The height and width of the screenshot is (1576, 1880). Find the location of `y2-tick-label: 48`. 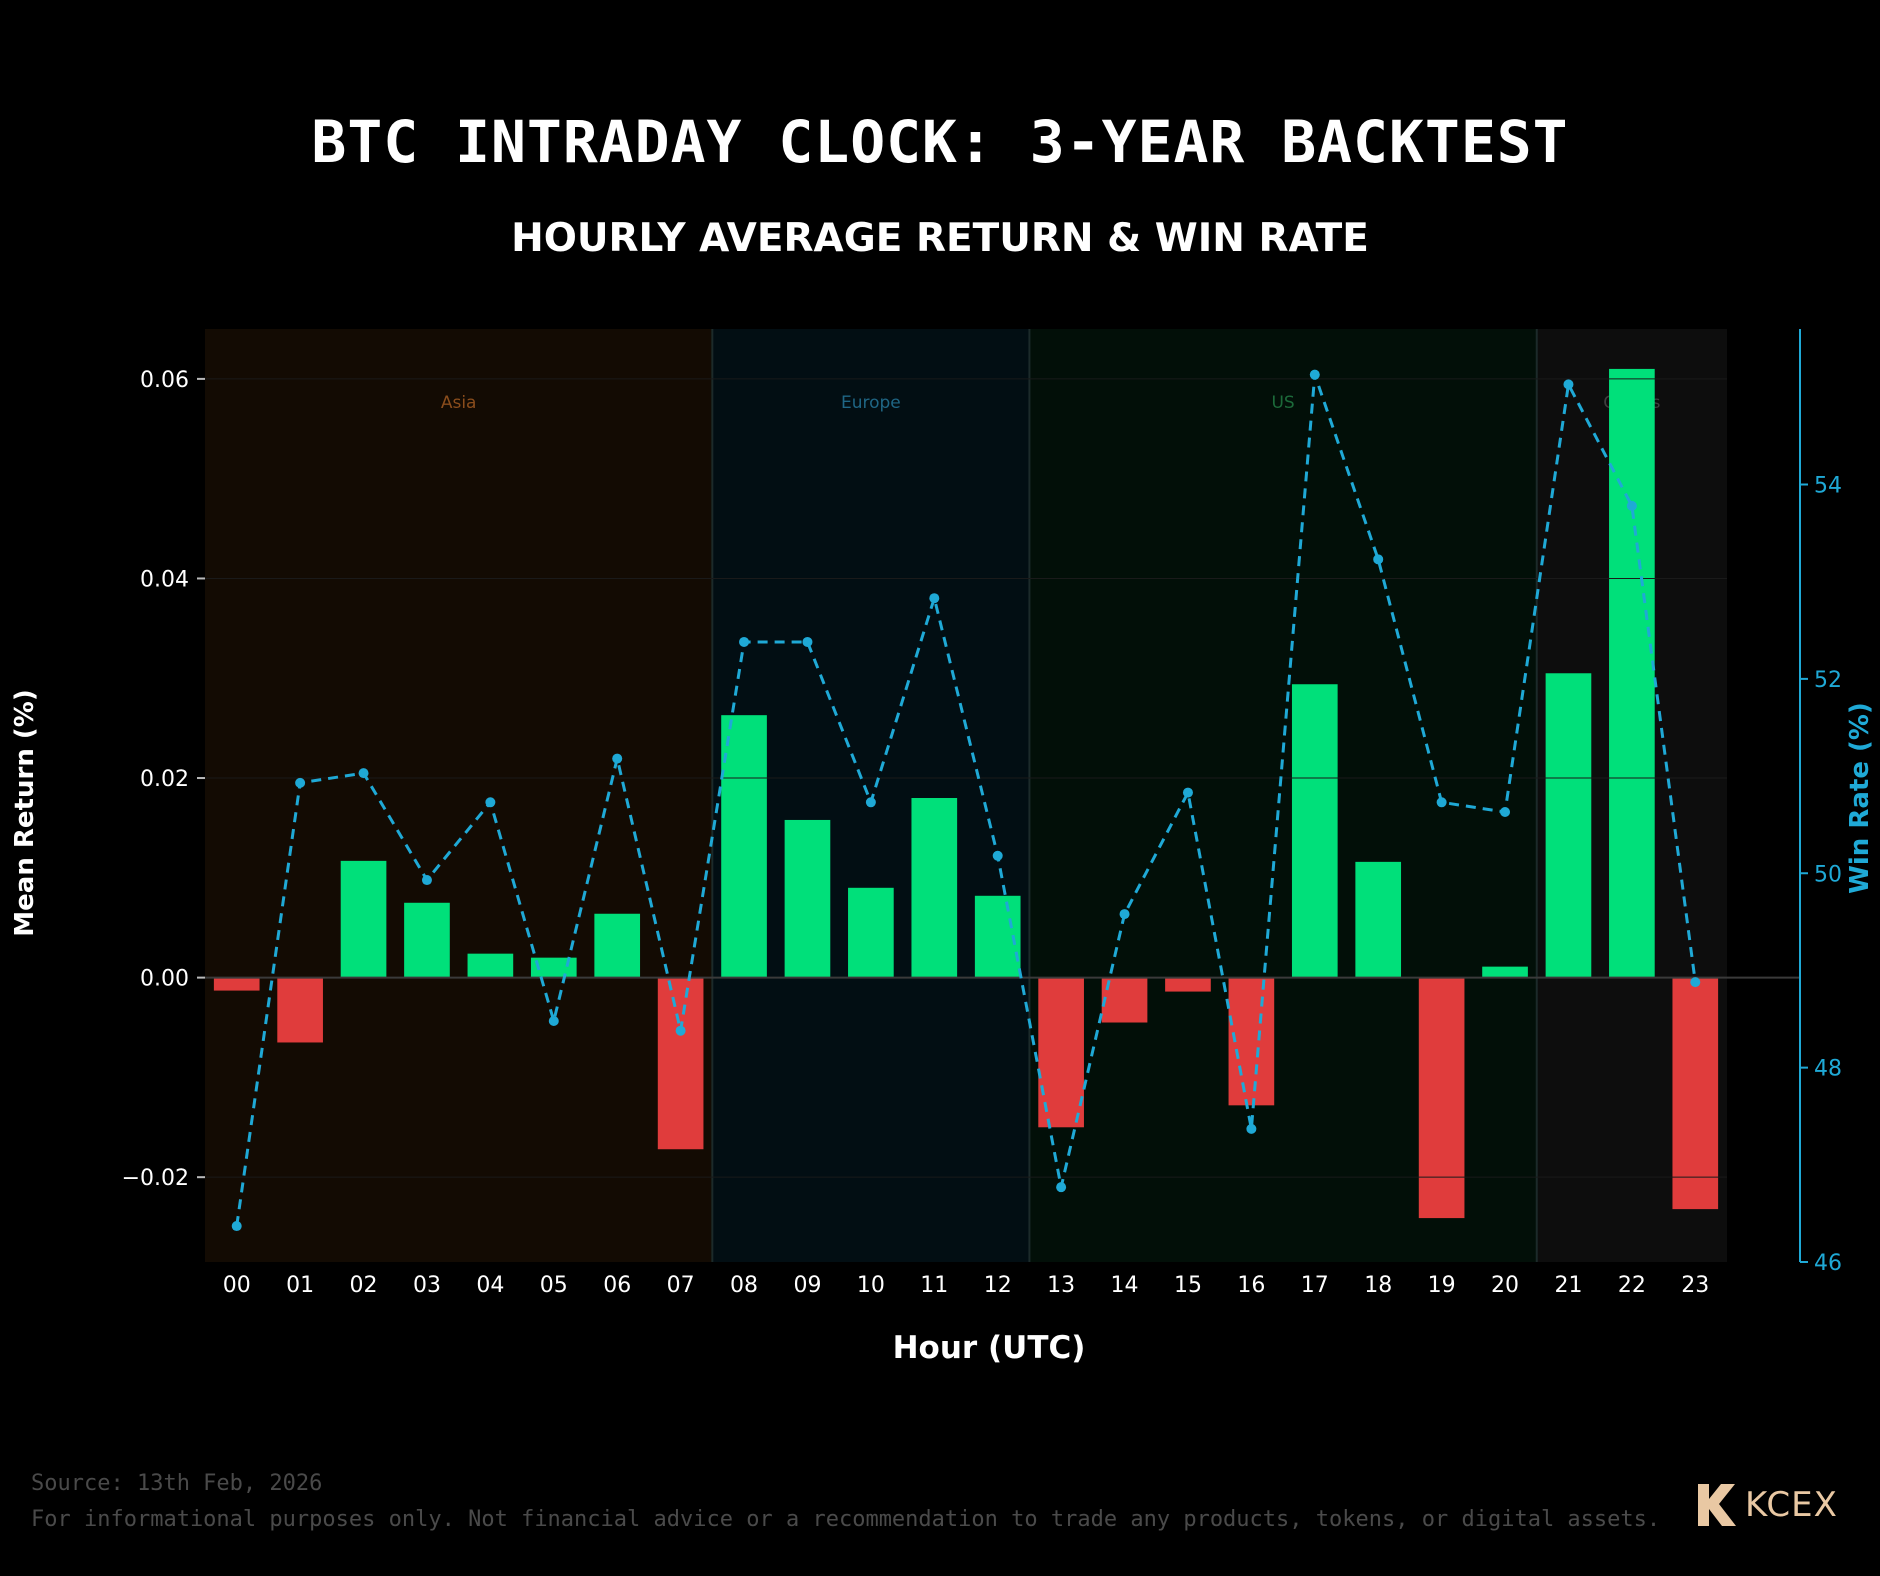

y2-tick-label: 48 is located at coordinates (1828, 1069).